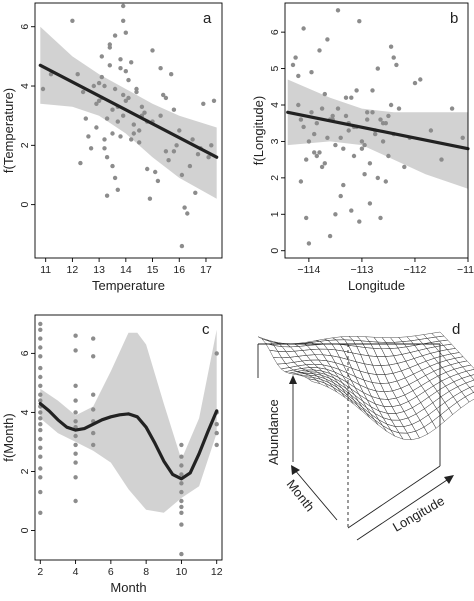  What do you see at coordinates (25, 27) in the screenshot?
I see `y-tick-label: 6` at bounding box center [25, 27].